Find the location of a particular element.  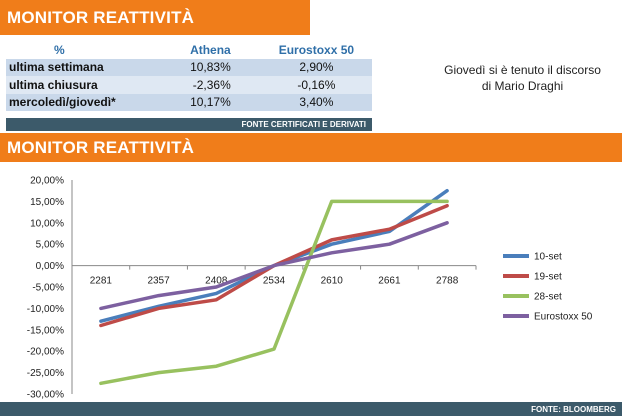

table-header-athena: Athena is located at coordinates (210, 49).